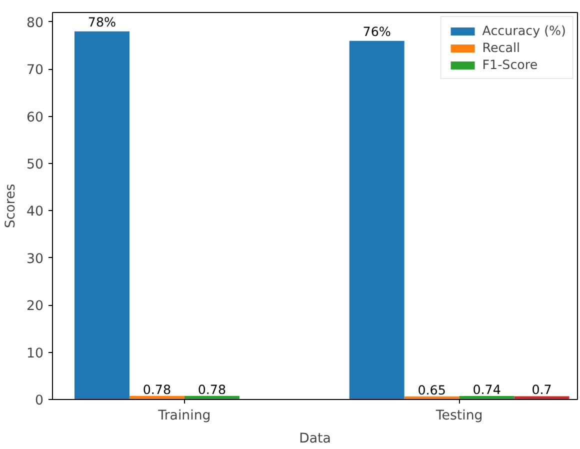 This screenshot has height=449, width=580. What do you see at coordinates (35, 165) in the screenshot?
I see `y-tick-label: 50` at bounding box center [35, 165].